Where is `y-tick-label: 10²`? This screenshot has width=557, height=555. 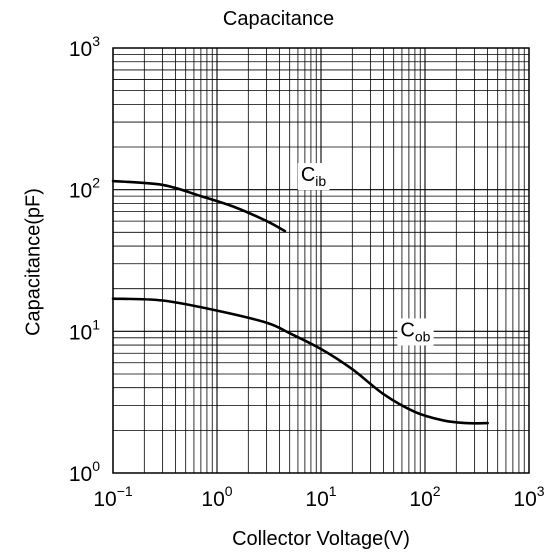 y-tick-label: 10² is located at coordinates (84, 189).